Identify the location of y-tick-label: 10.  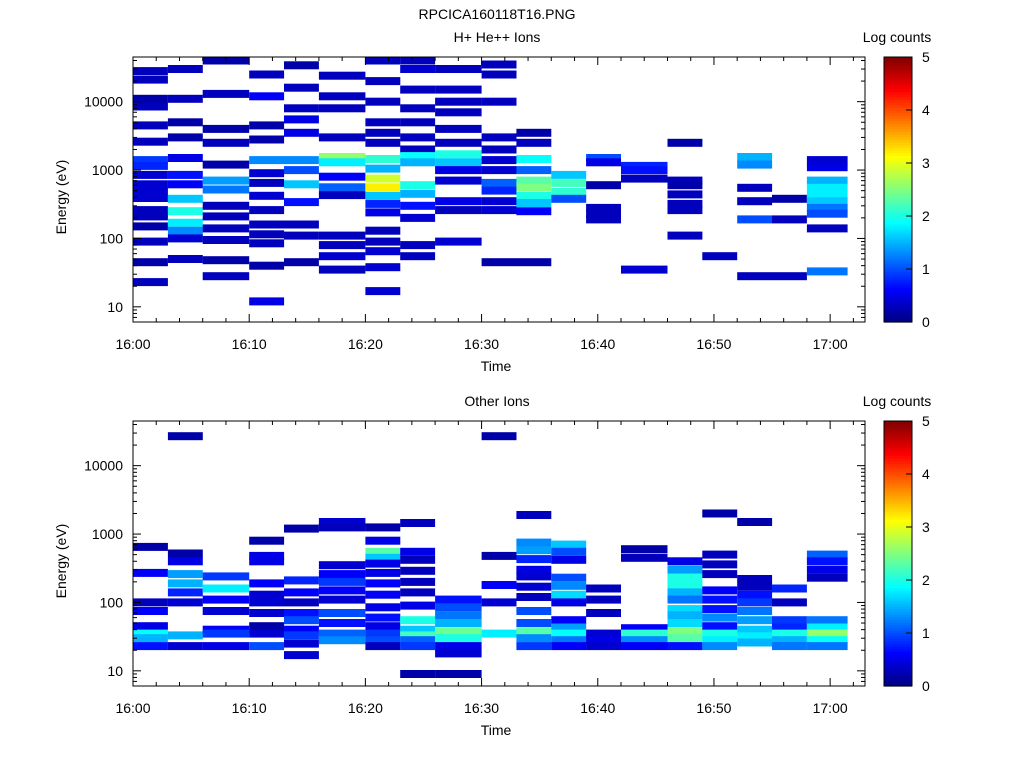
(115, 671).